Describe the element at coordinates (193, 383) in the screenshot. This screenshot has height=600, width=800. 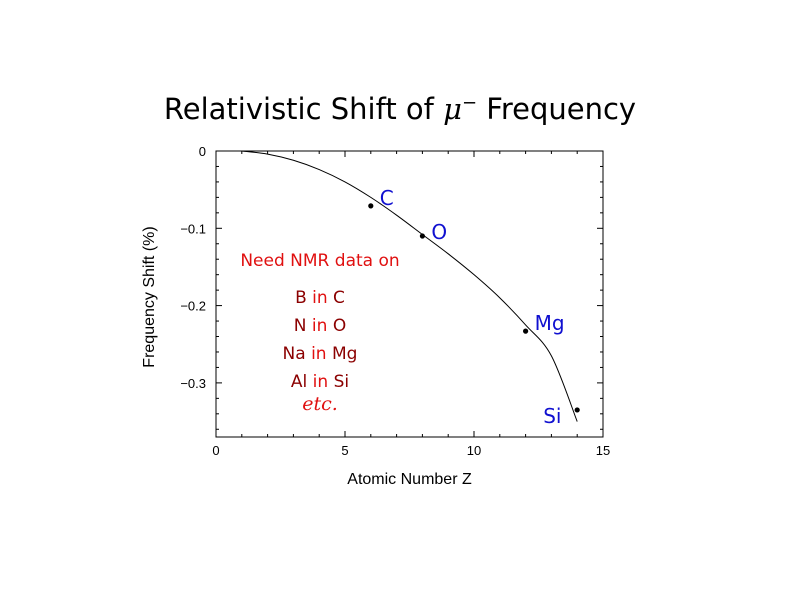
I see `y-tick-label: −0.3` at that location.